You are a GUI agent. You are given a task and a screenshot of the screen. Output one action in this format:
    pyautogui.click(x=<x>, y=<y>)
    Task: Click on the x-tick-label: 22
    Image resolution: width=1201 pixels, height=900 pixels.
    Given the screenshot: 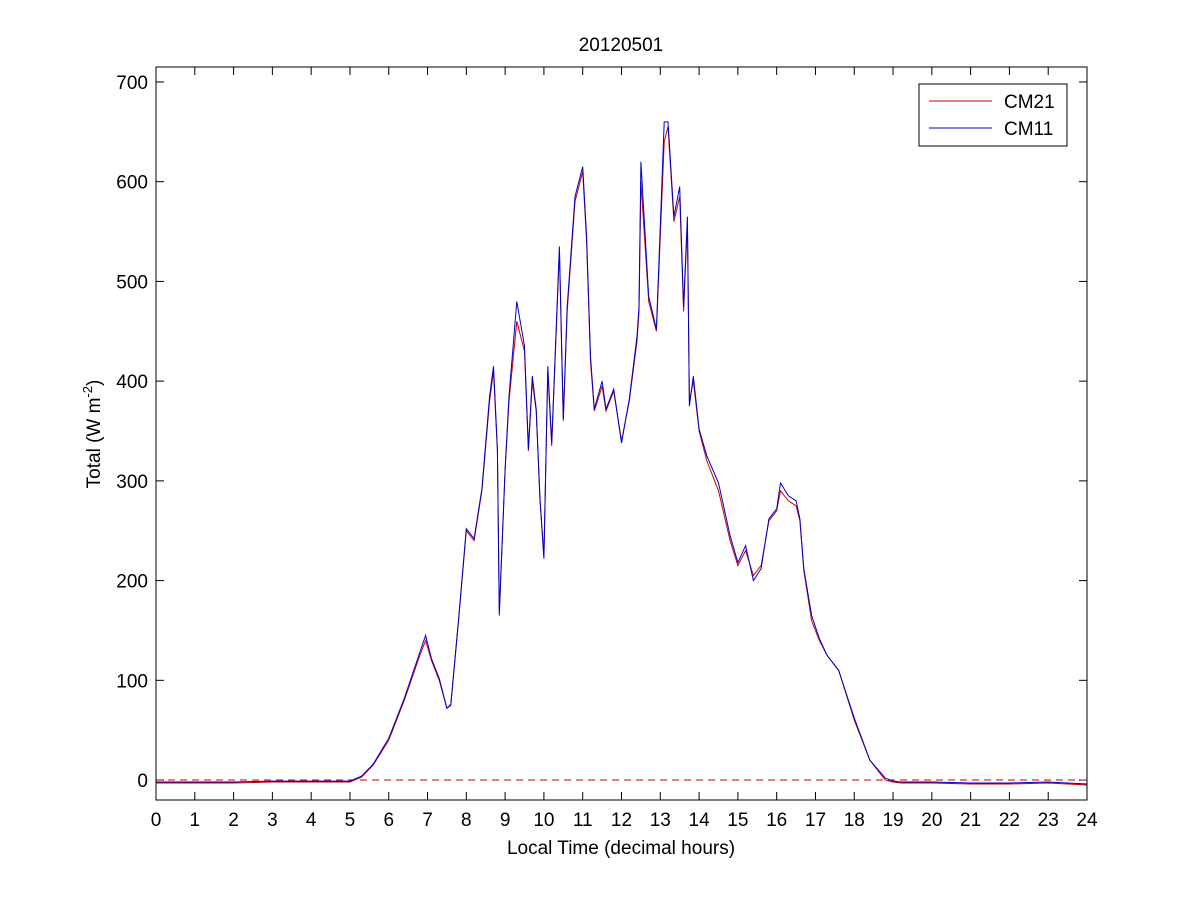 What is the action you would take?
    pyautogui.click(x=1009, y=820)
    